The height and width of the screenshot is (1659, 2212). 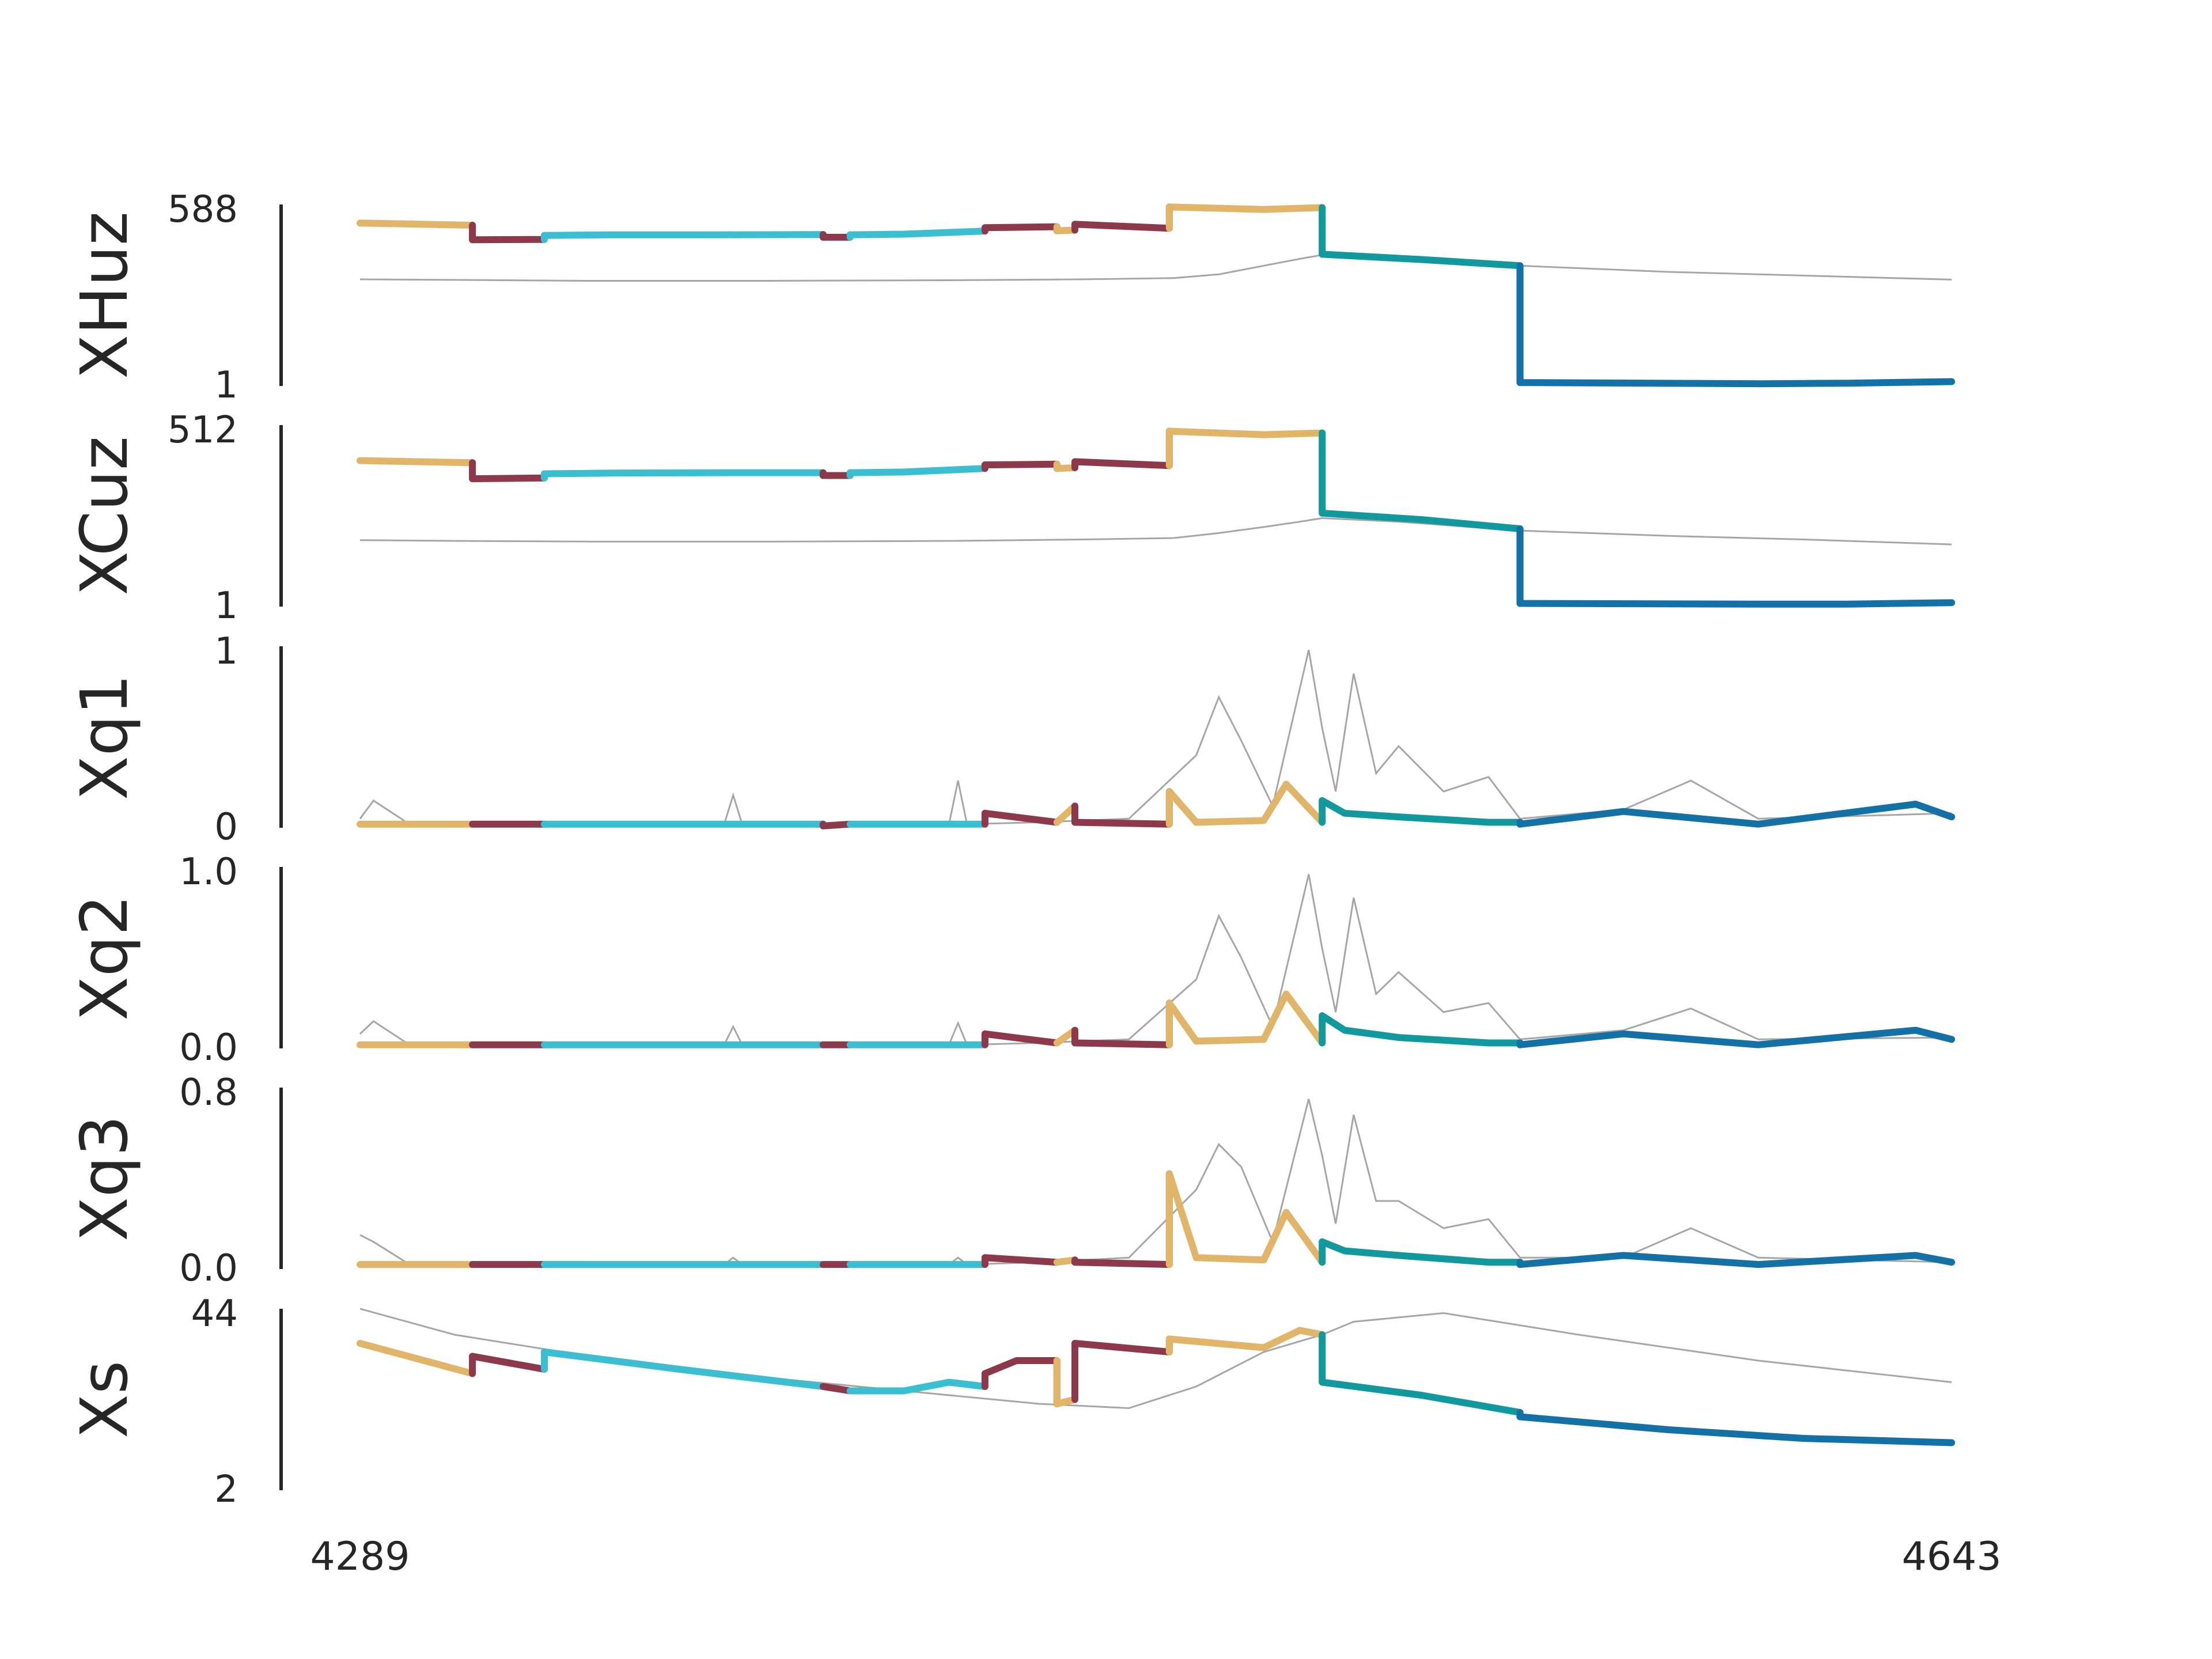 I want to click on y-axis-label: Xq3, so click(x=104, y=1178).